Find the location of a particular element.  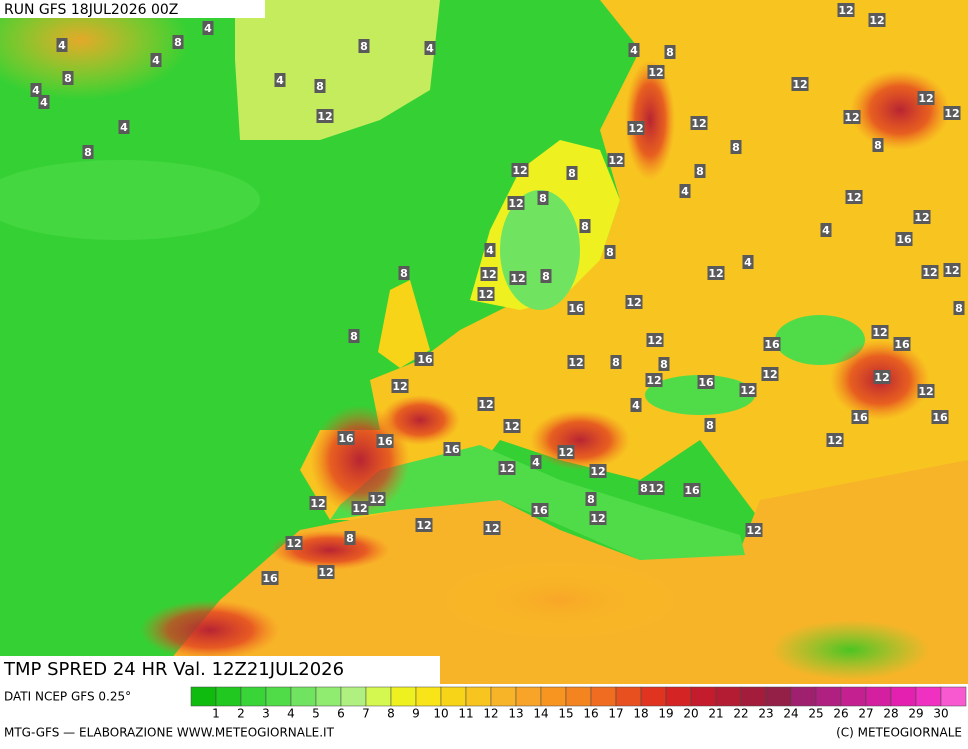

colorbar-tick-label: 23 is located at coordinates (765, 714).